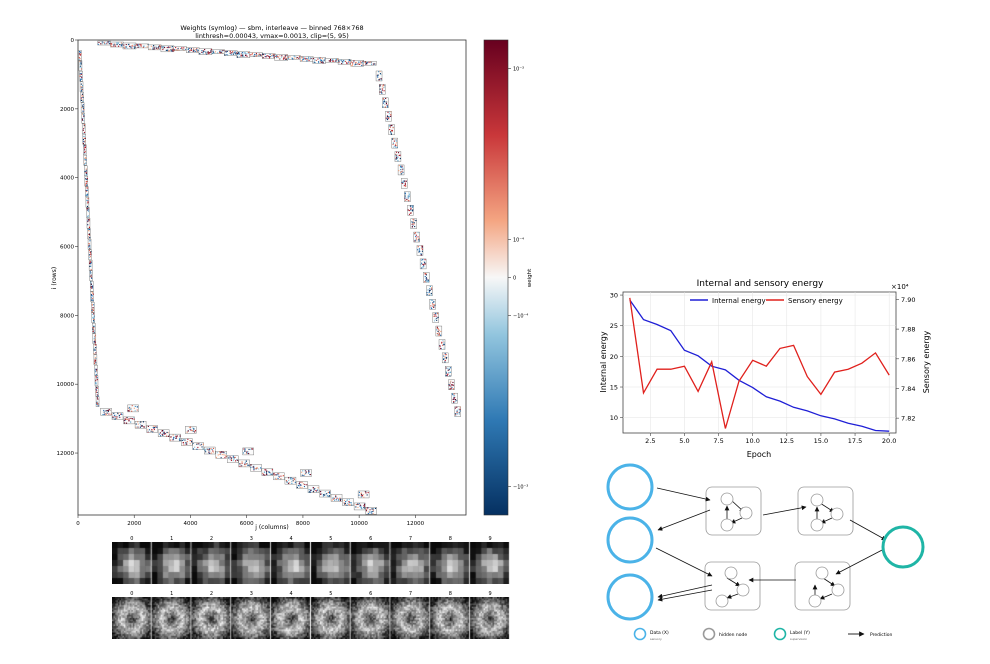 The height and width of the screenshot is (664, 990). I want to click on chart-y-tick-left-label: 15, so click(614, 388).